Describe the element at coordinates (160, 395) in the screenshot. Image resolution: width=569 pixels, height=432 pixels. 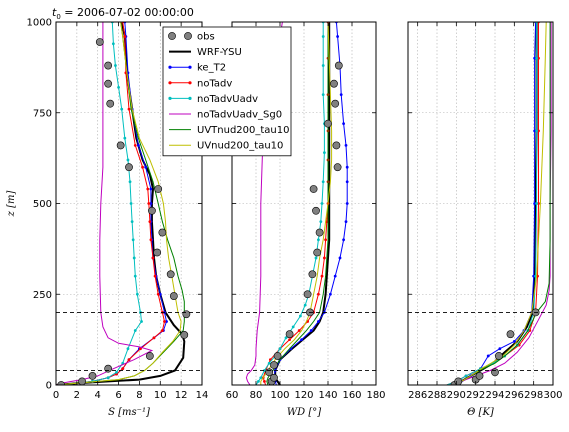
I see `x-tick-label: 10` at that location.